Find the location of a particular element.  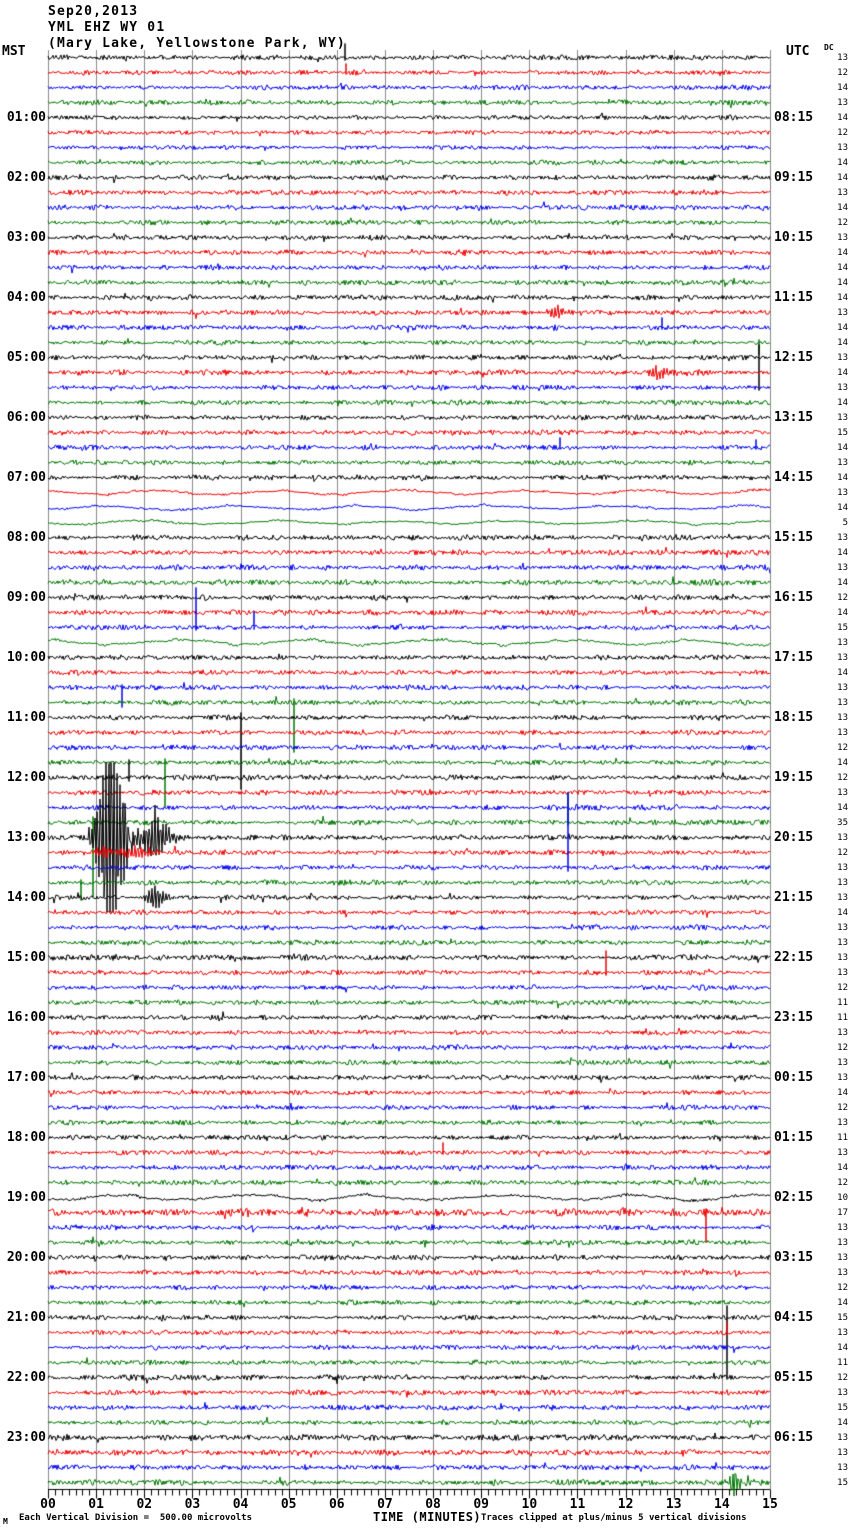

utc-label: 19:15 is located at coordinates (794, 777).